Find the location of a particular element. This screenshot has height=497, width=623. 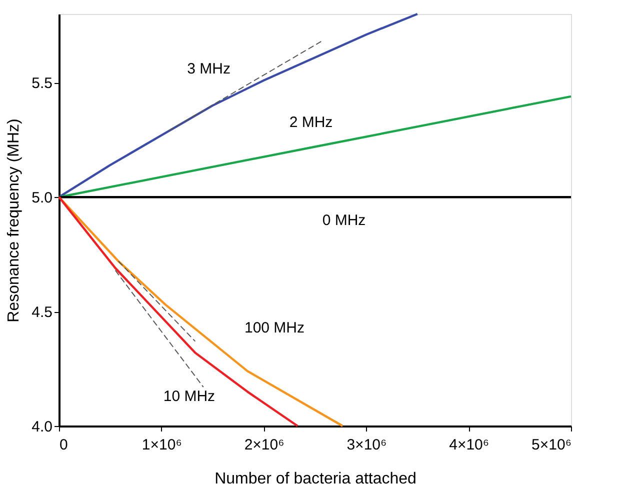

y-tick-label: 5.0 is located at coordinates (42, 198).